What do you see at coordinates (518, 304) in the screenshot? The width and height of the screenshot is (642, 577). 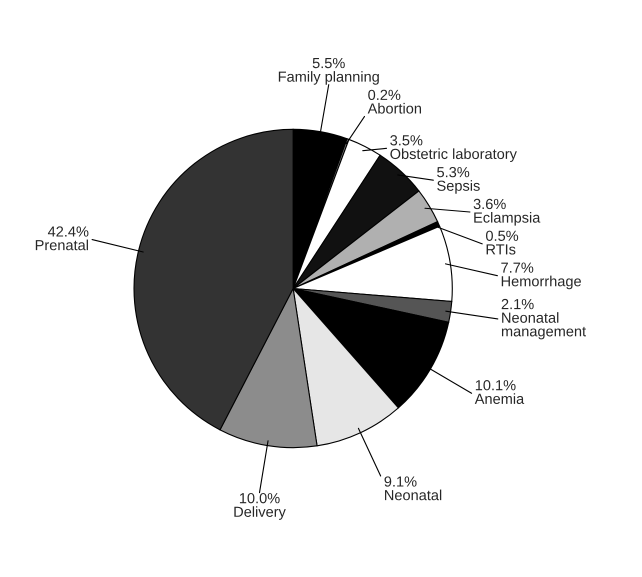 I see `data-label: 2.1%` at bounding box center [518, 304].